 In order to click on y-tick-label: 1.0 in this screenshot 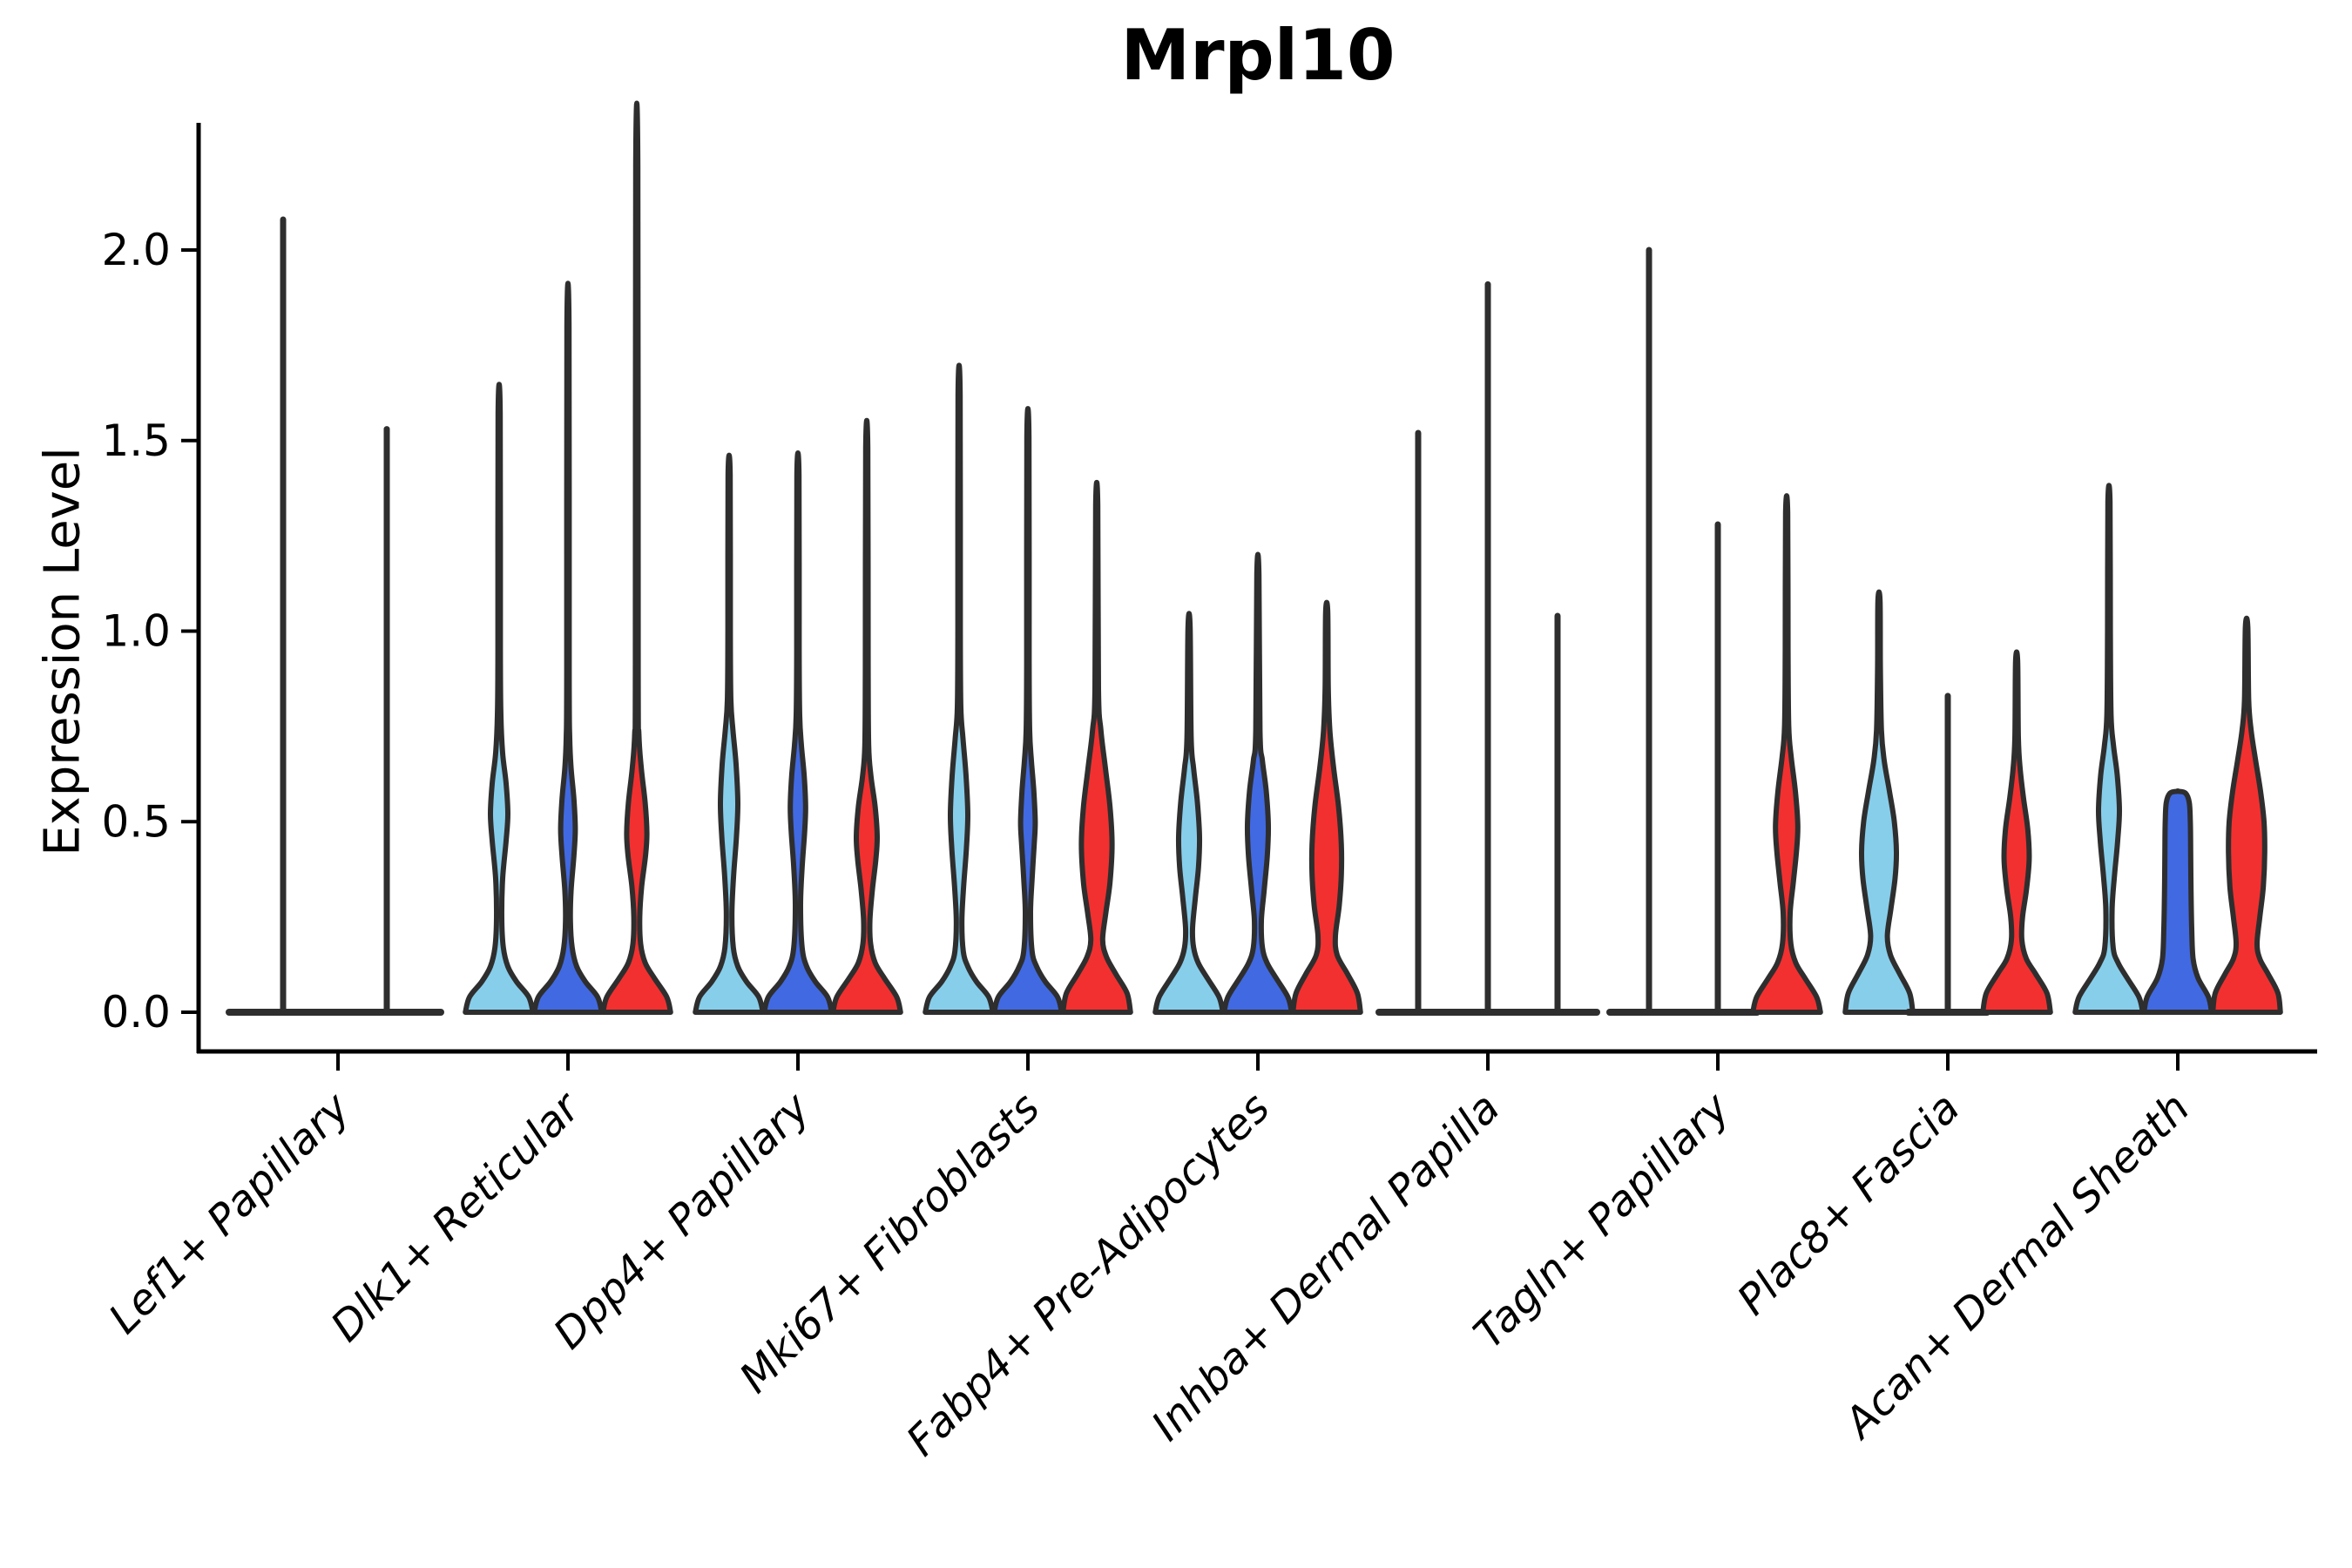, I will do `click(136, 631)`.